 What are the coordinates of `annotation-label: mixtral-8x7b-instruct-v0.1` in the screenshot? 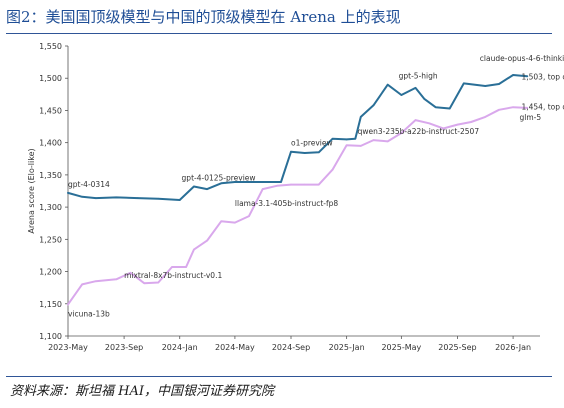 It's located at (173, 275).